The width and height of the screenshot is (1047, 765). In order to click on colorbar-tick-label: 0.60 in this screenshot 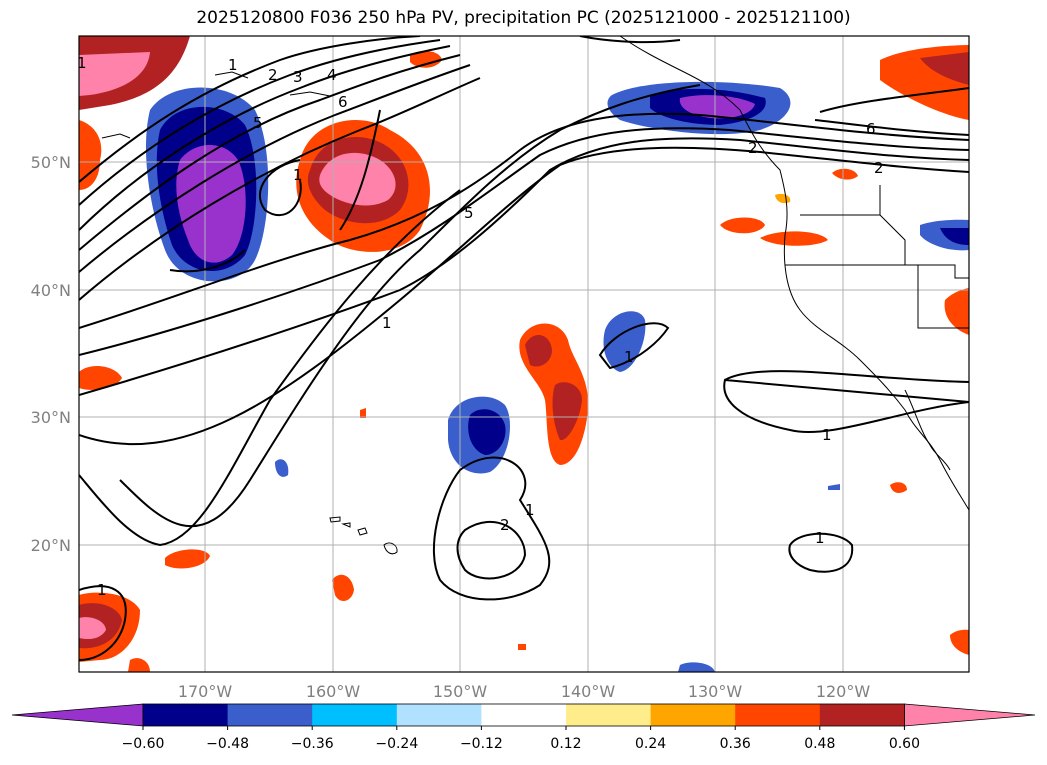, I will do `click(904, 744)`.